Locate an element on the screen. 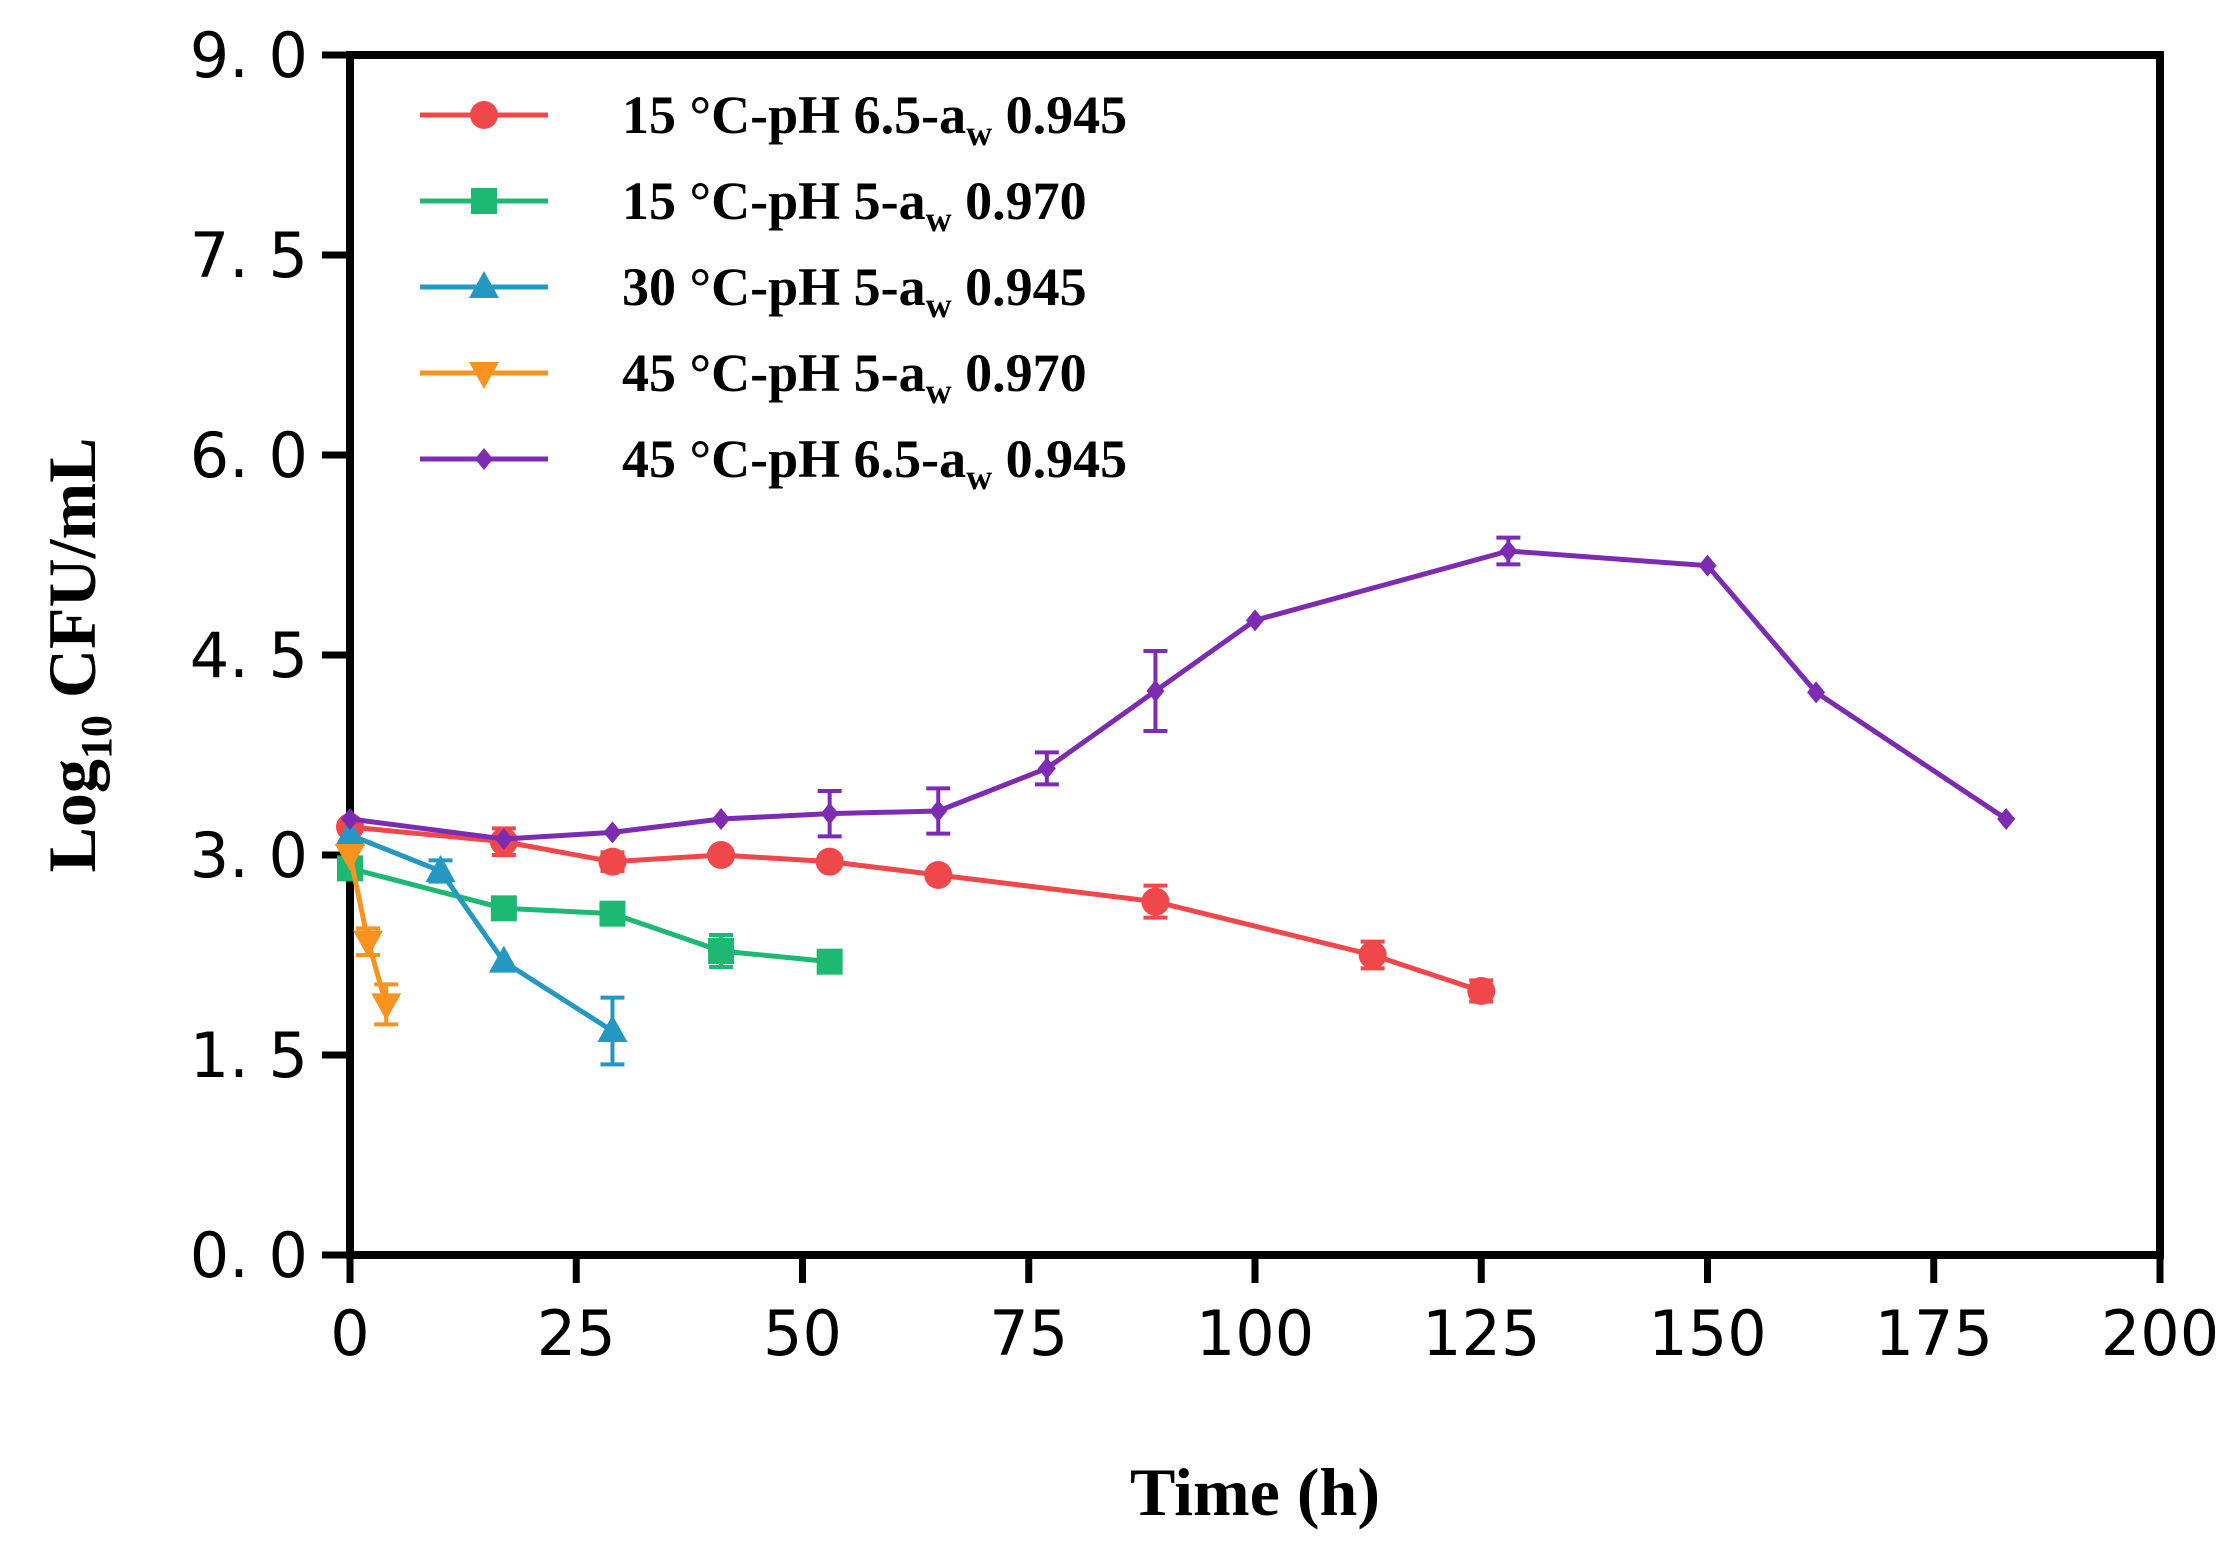 The height and width of the screenshot is (1548, 2230). legend-label: 45 °C-pH 5-aw 0.970 is located at coordinates (854, 377).